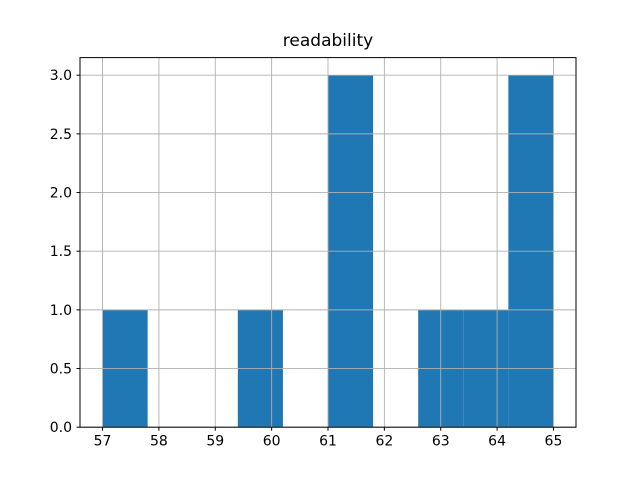  I want to click on x-tick-label: 59, so click(215, 442).